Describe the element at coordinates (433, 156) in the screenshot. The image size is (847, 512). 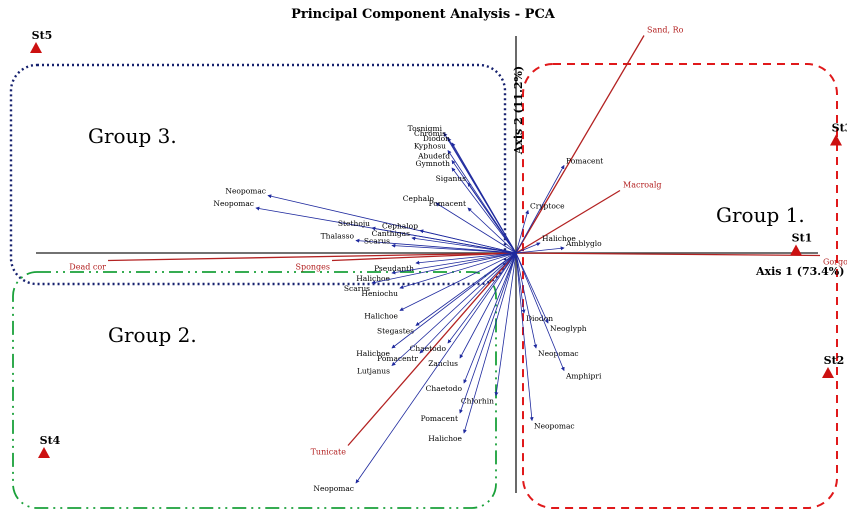
I see `species-vector-label: Abudefd` at that location.